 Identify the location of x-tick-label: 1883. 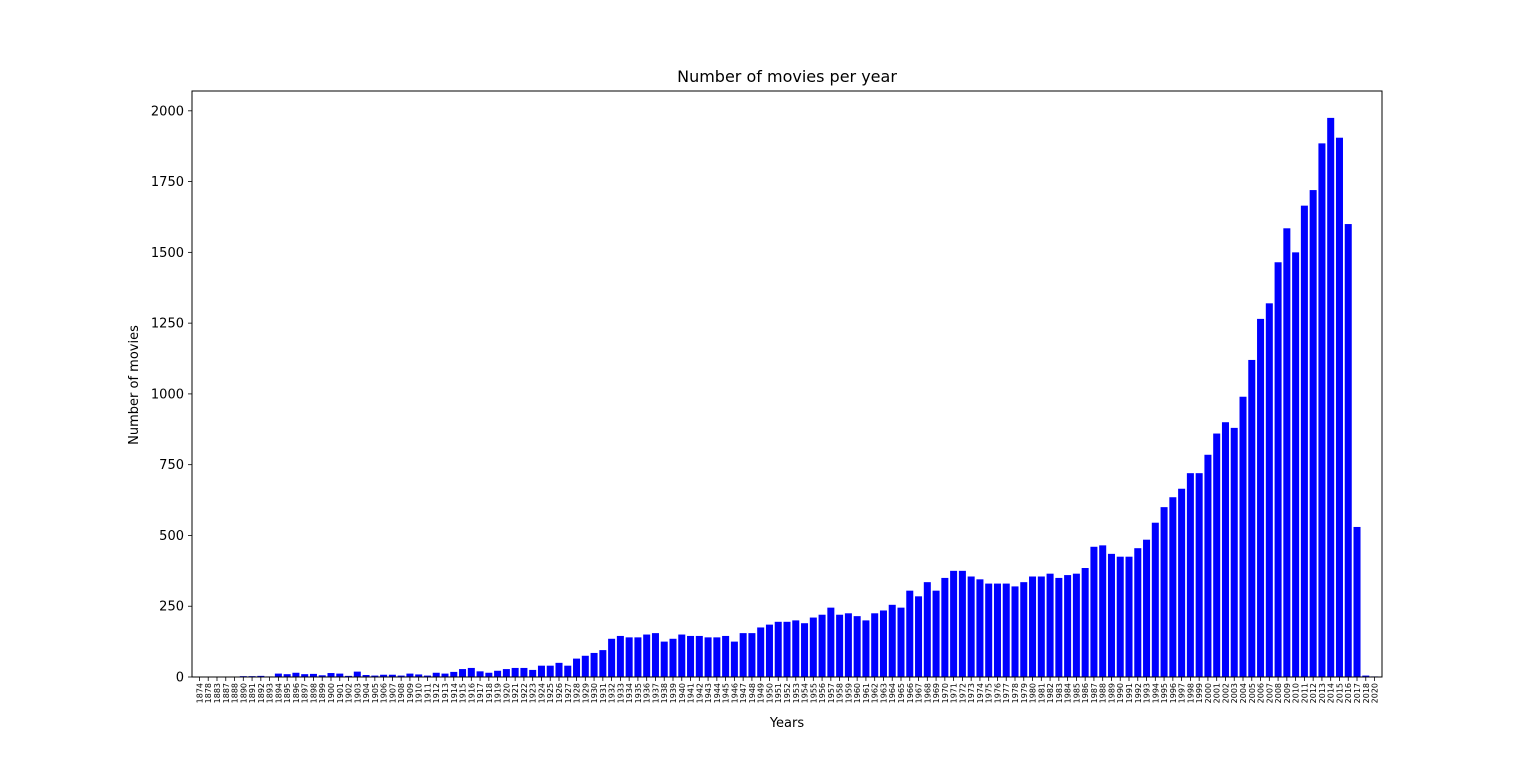
(217, 693).